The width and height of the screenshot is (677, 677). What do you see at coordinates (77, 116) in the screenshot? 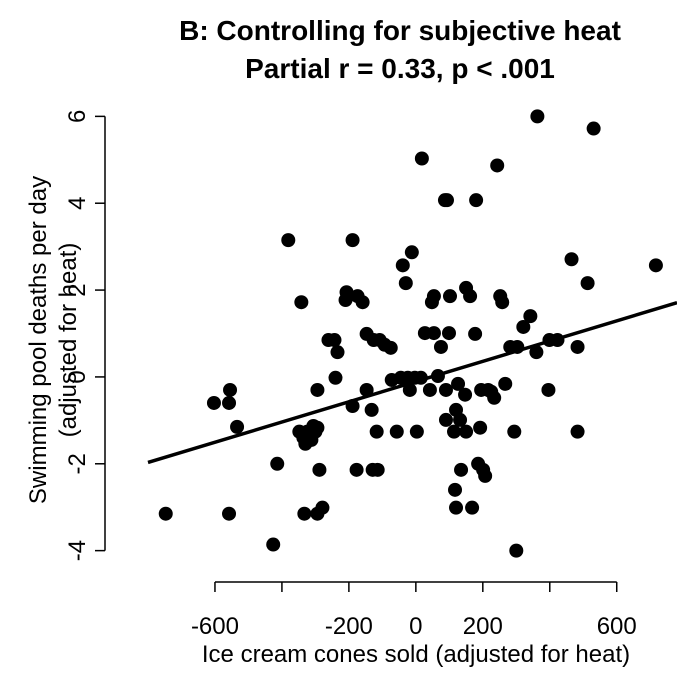
I see `y-tick-label: 6` at bounding box center [77, 116].